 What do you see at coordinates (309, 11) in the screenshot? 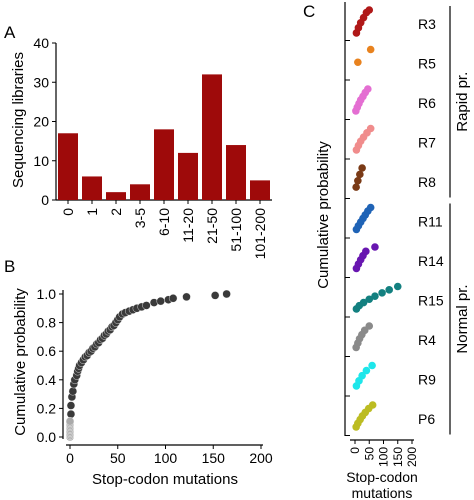
I see `panel-label-c: C` at bounding box center [309, 11].